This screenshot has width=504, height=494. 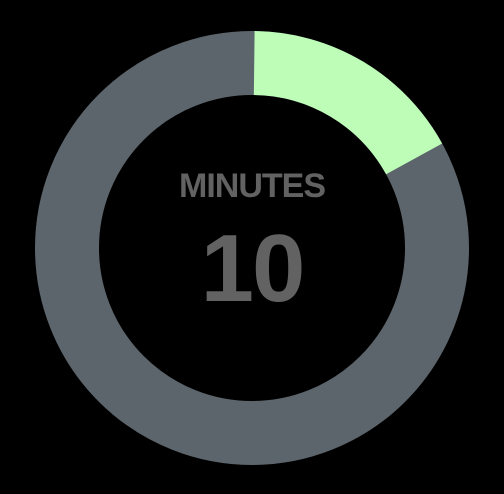 I want to click on ring-progress-arc, so click(x=348, y=103).